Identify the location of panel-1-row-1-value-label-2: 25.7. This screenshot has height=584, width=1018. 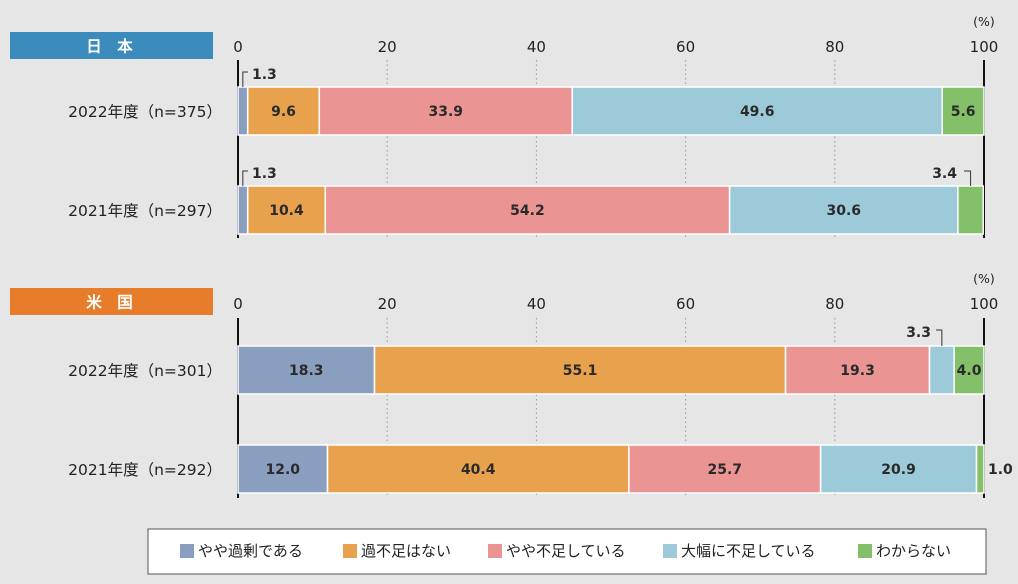
(724, 470).